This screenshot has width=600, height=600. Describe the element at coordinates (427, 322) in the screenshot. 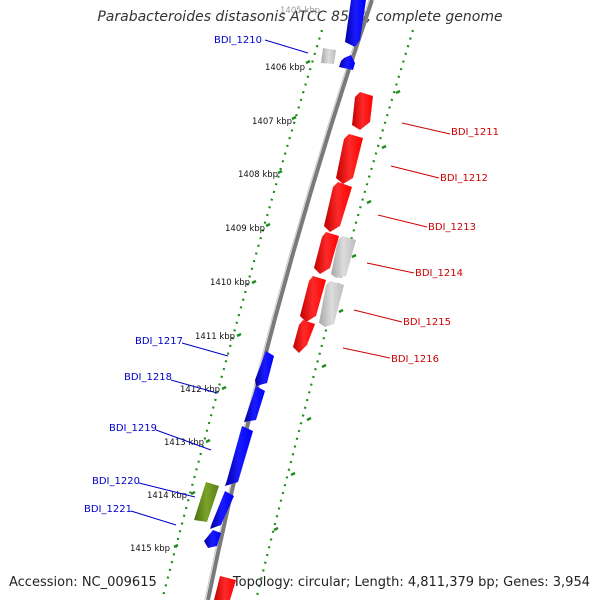

I see `gene-label: BDI_1215` at that location.